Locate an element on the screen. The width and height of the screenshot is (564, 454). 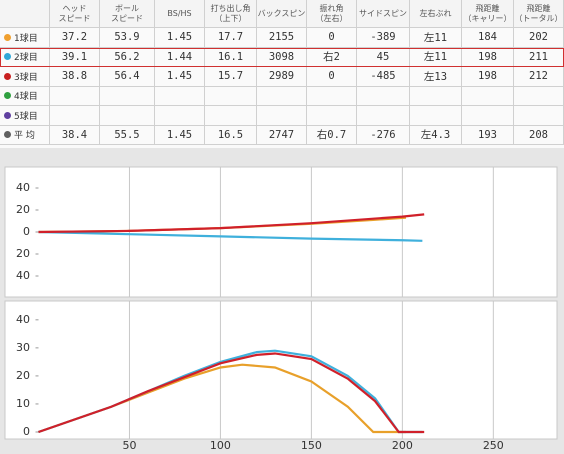
data-cell: 198 is located at coordinates (488, 77).